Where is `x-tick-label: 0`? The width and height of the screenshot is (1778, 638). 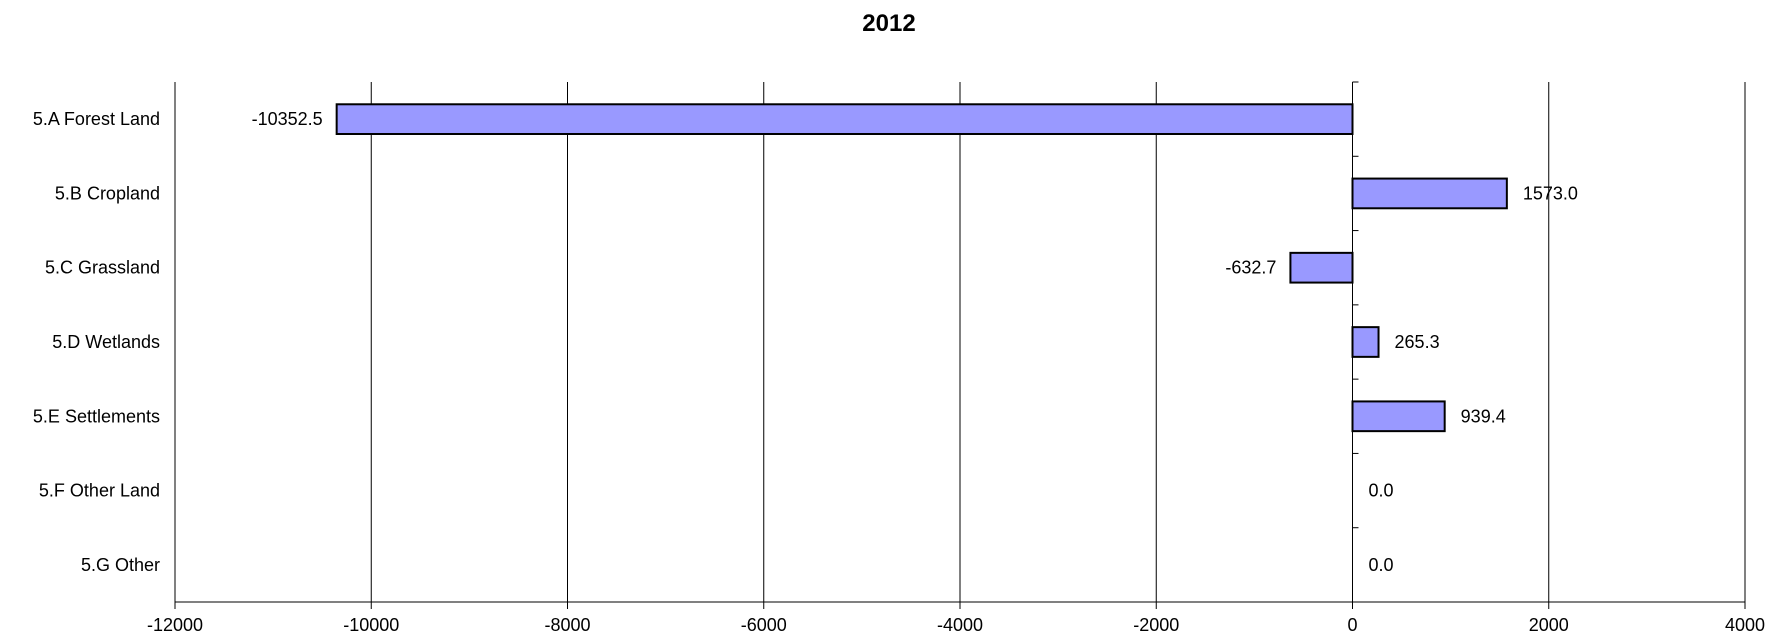 x-tick-label: 0 is located at coordinates (1352, 625).